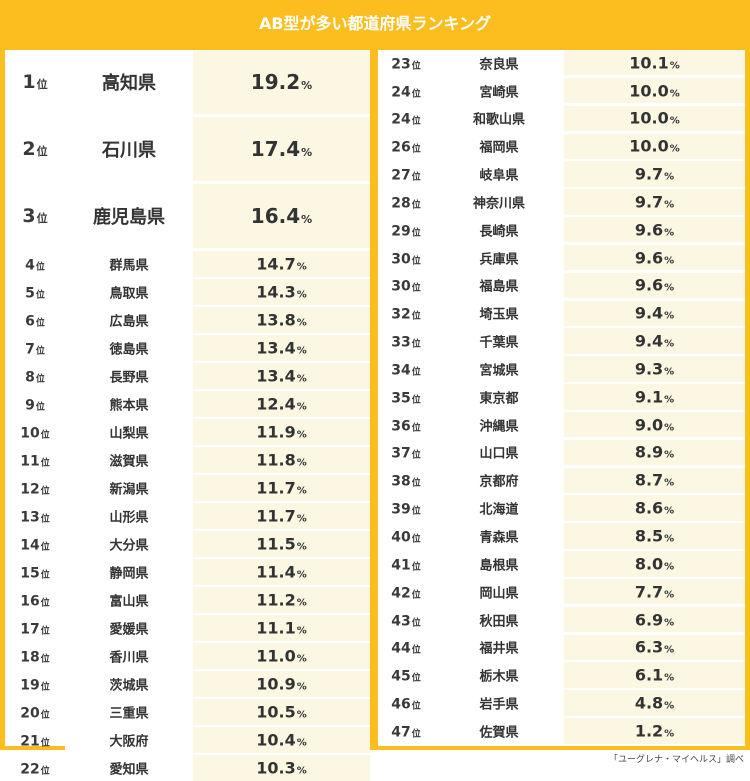 Image resolution: width=750 pixels, height=781 pixels. What do you see at coordinates (276, 572) in the screenshot?
I see `percentage-value: 11.4` at bounding box center [276, 572].